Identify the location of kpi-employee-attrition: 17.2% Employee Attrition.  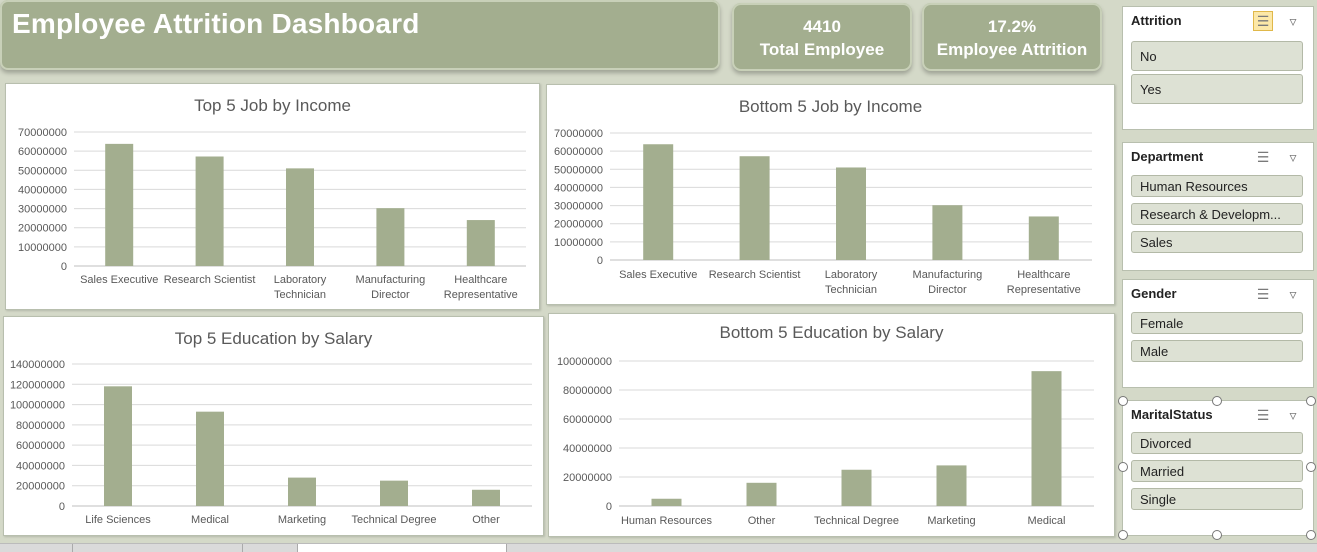
(1012, 37).